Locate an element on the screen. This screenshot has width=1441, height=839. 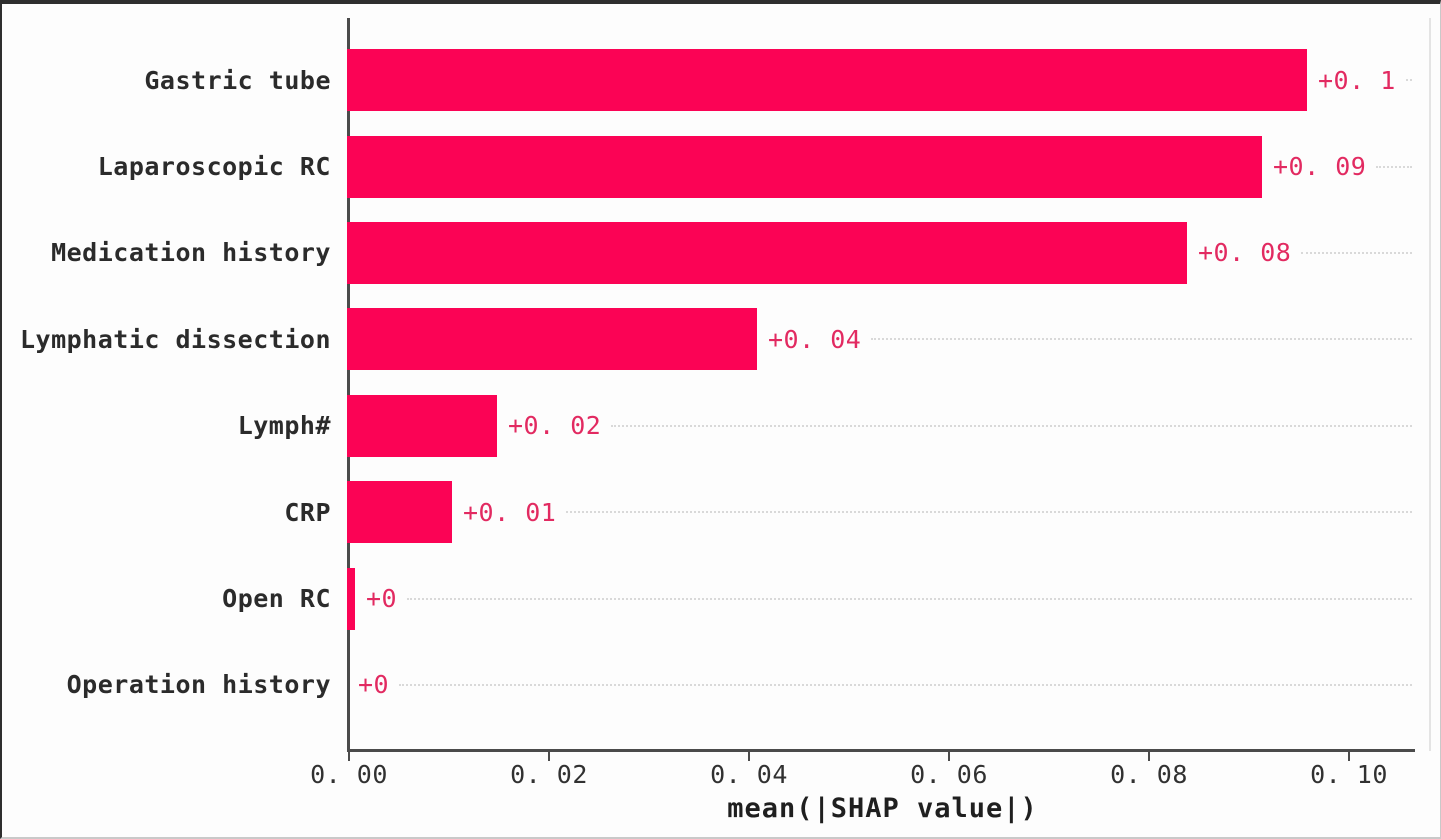
bar-value-label: +0. 08 is located at coordinates (1245, 253).